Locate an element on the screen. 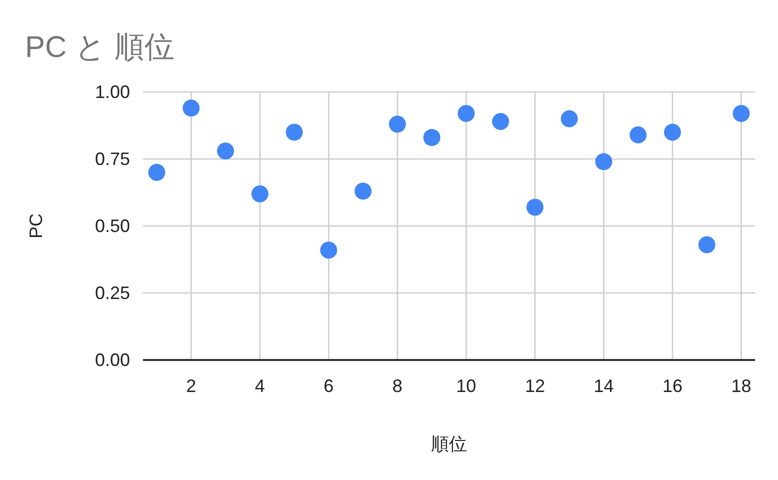 This screenshot has width=778, height=480. x-tick-label: 6 is located at coordinates (329, 386).